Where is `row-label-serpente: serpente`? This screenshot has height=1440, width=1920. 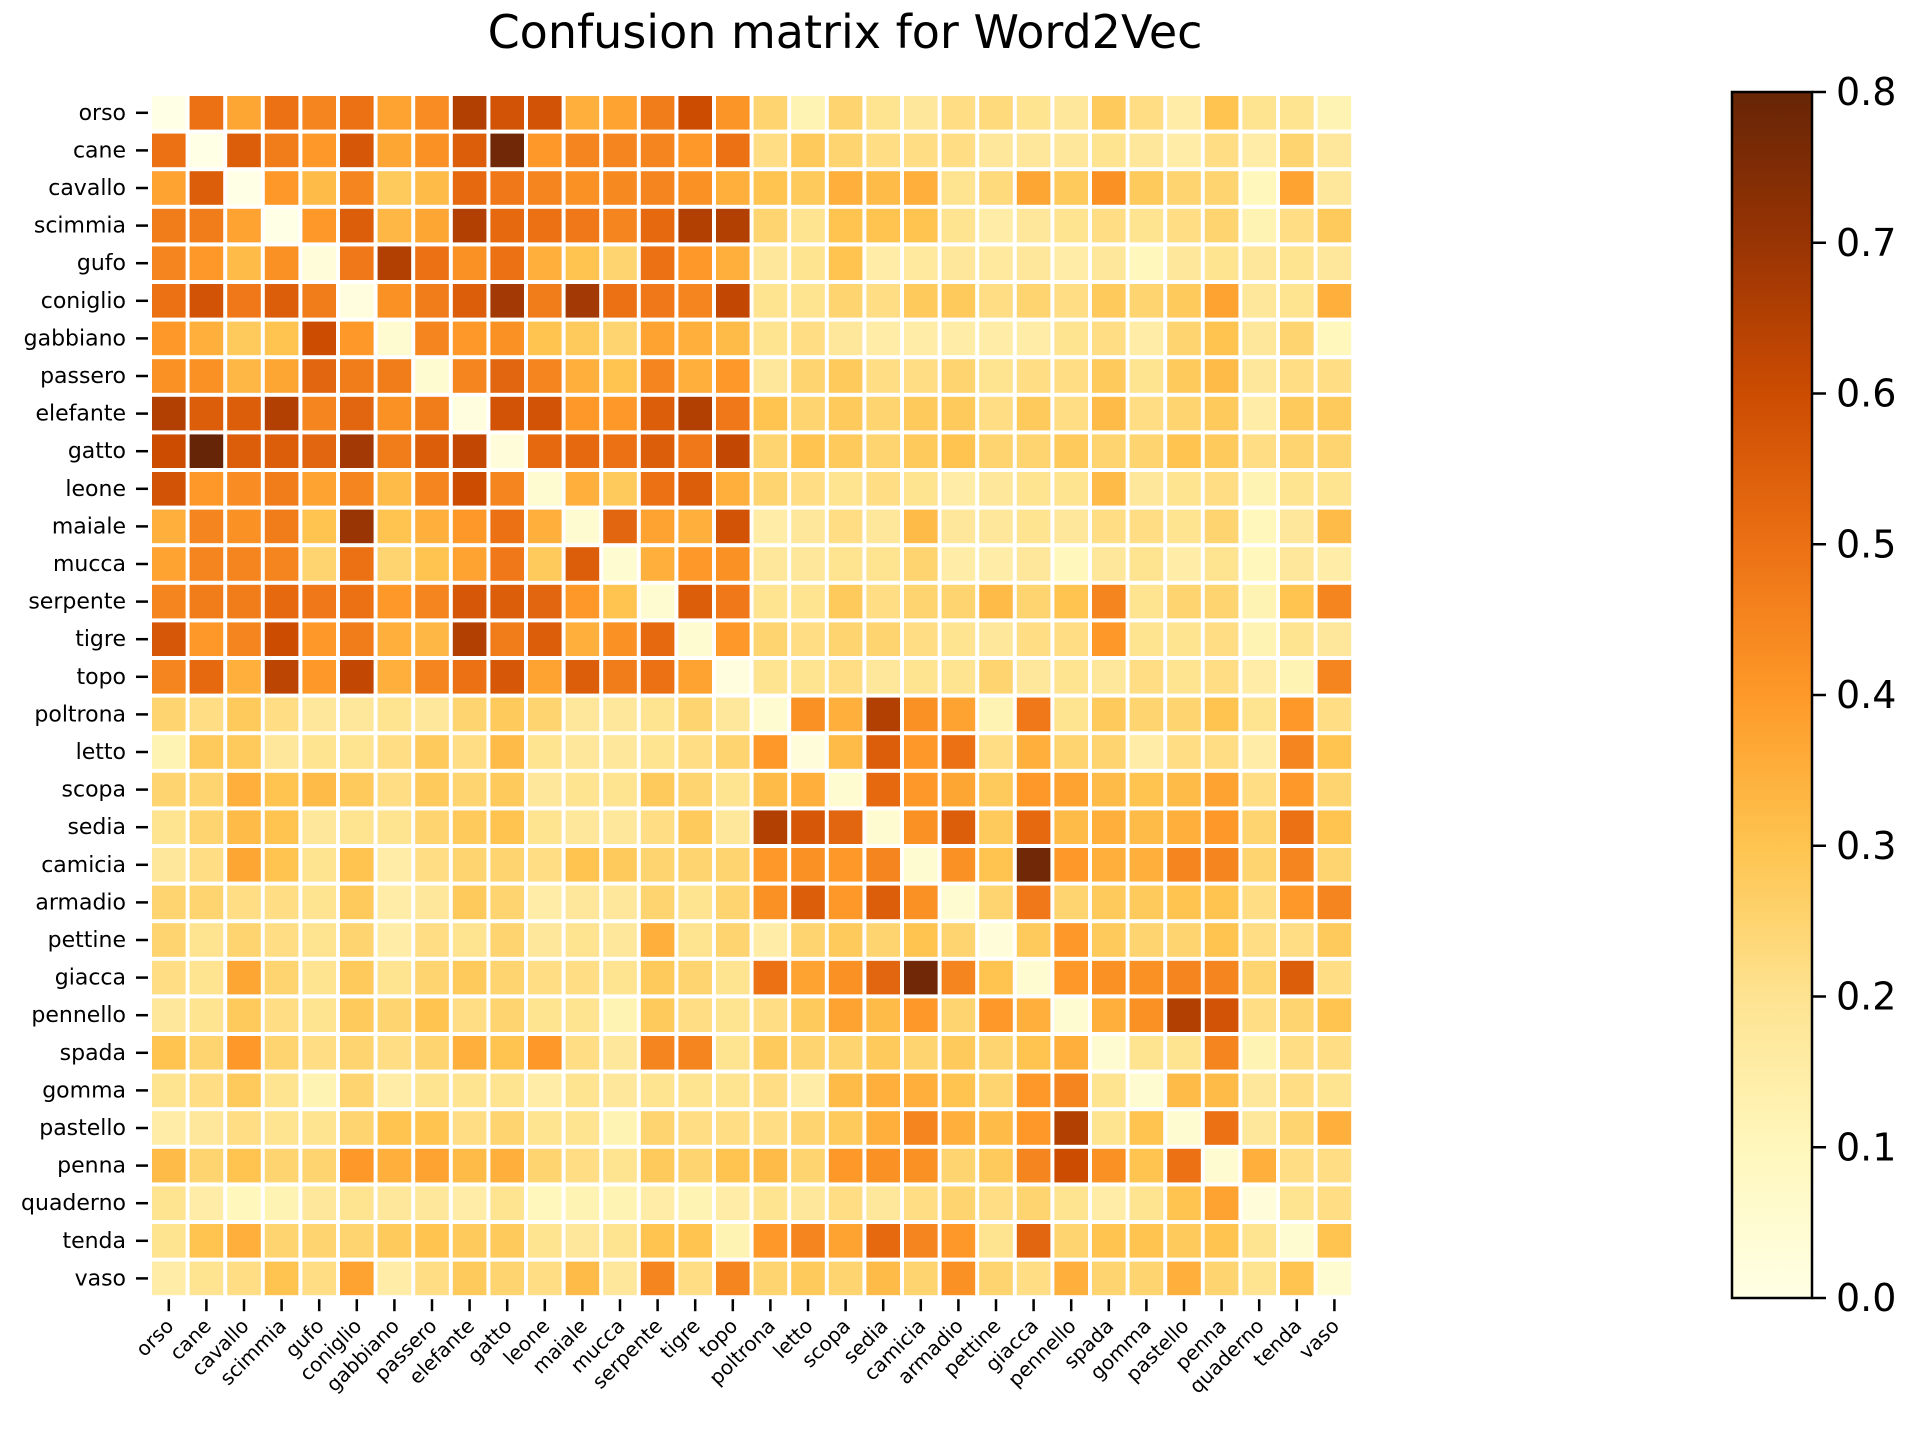
row-label-serpente: serpente is located at coordinates (77, 602).